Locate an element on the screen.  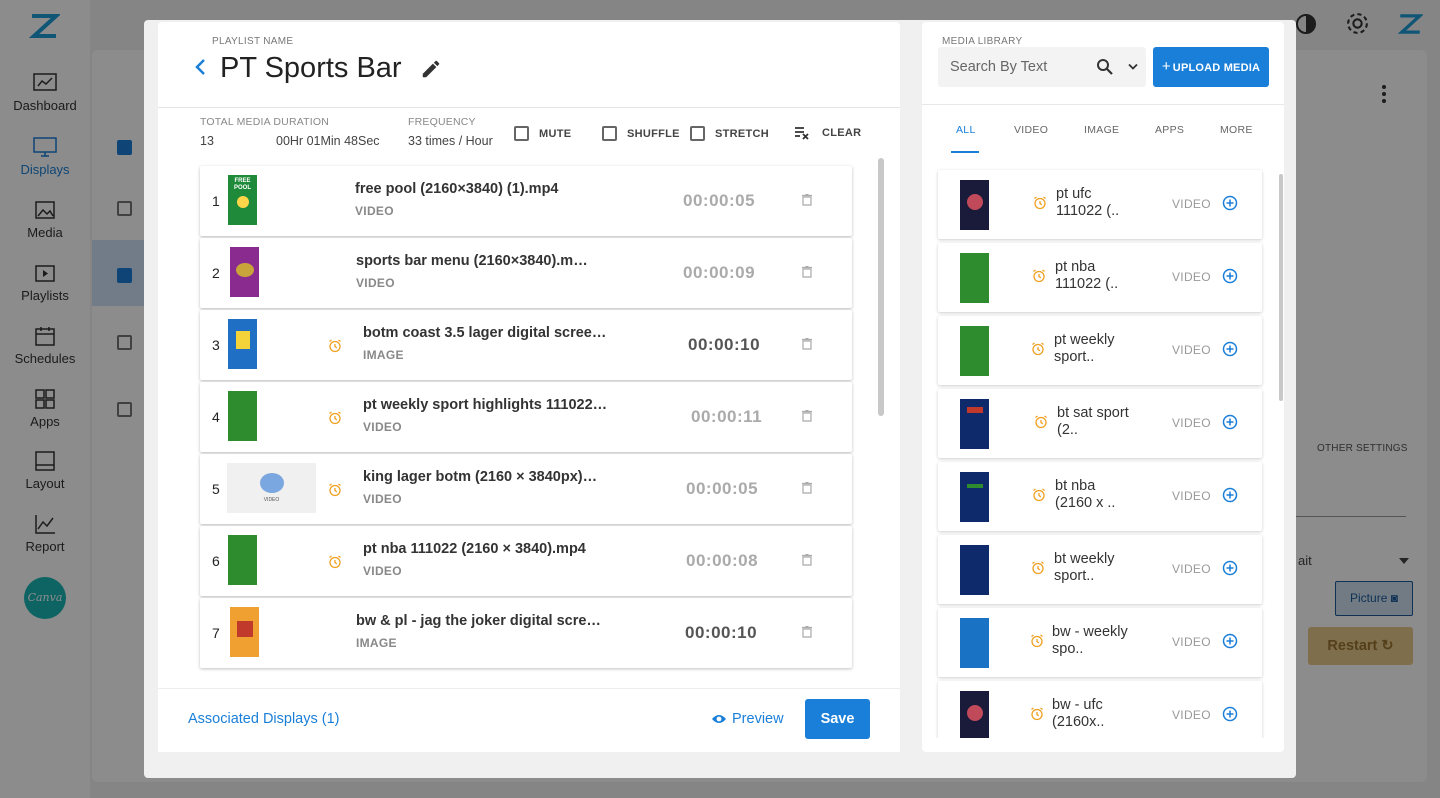
library-item: pt nba 111022 (.. VIDEO is located at coordinates (1100, 277).